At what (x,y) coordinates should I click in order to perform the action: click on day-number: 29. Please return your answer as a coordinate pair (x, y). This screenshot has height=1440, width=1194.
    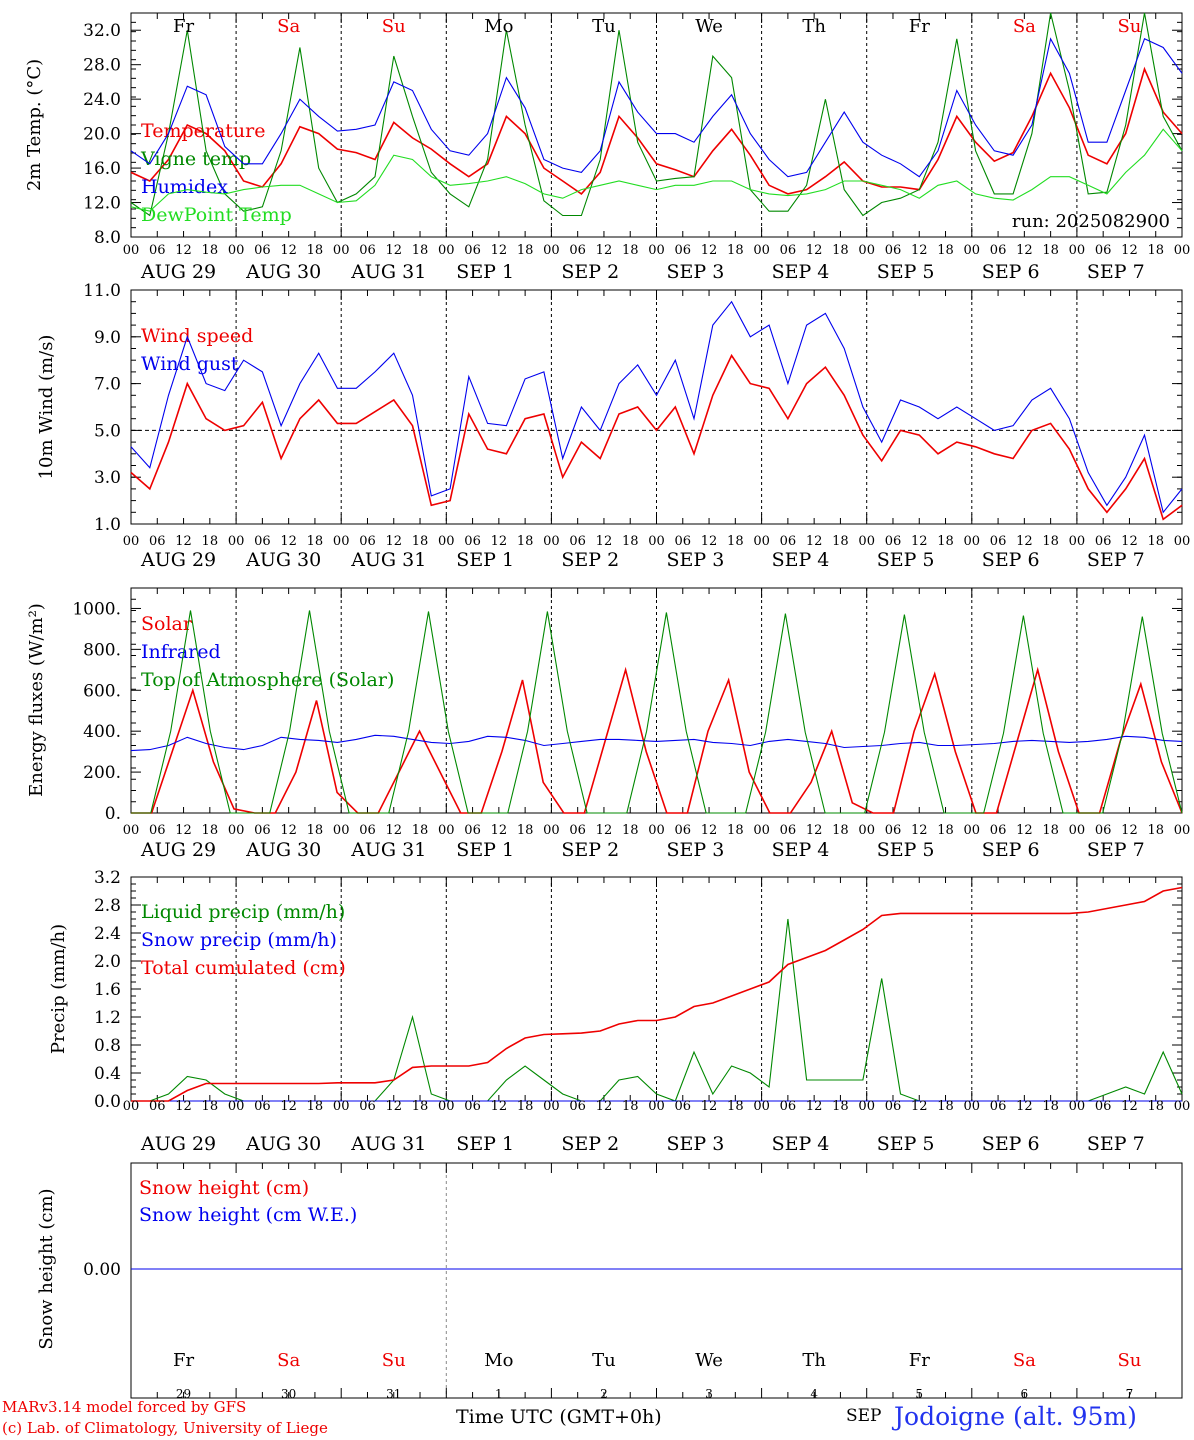
    Looking at the image, I should click on (183, 1394).